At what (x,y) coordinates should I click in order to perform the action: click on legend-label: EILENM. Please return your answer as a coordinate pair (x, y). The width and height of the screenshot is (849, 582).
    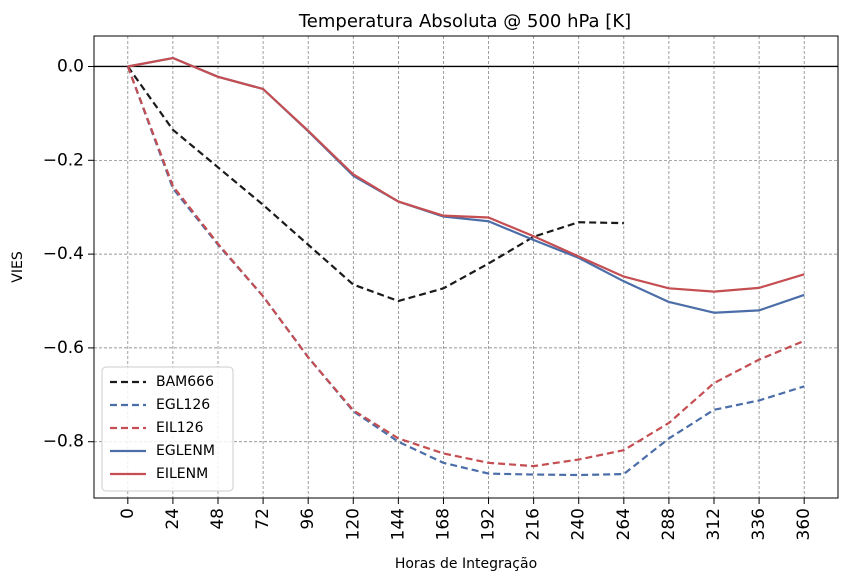
    Looking at the image, I should click on (182, 474).